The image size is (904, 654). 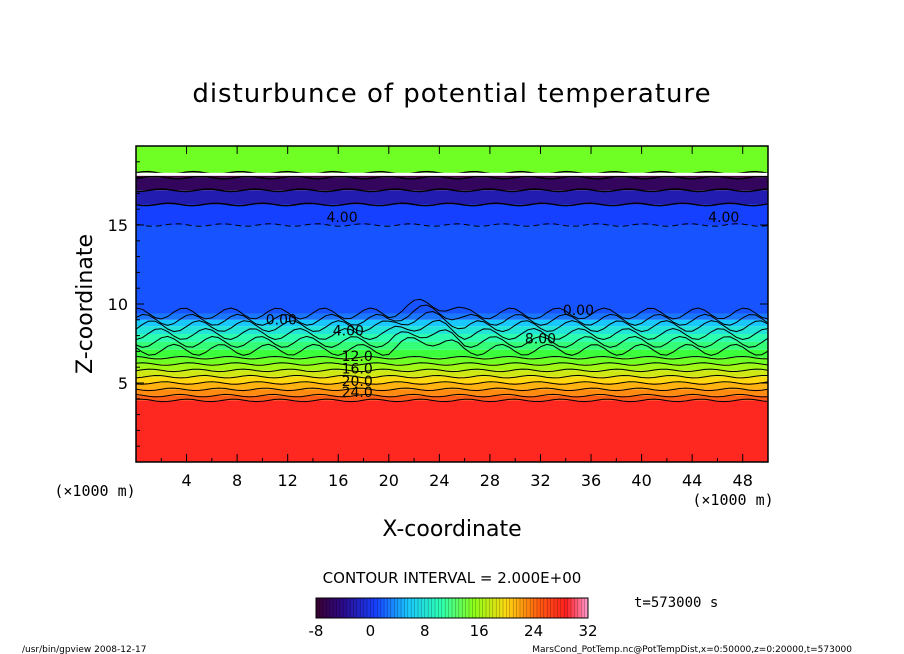 I want to click on x-tick-label: 8, so click(x=237, y=480).